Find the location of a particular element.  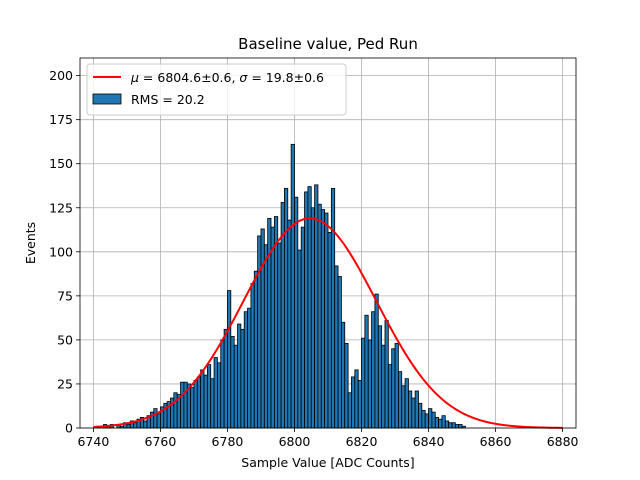

x-tick-label: 6800 is located at coordinates (295, 441).